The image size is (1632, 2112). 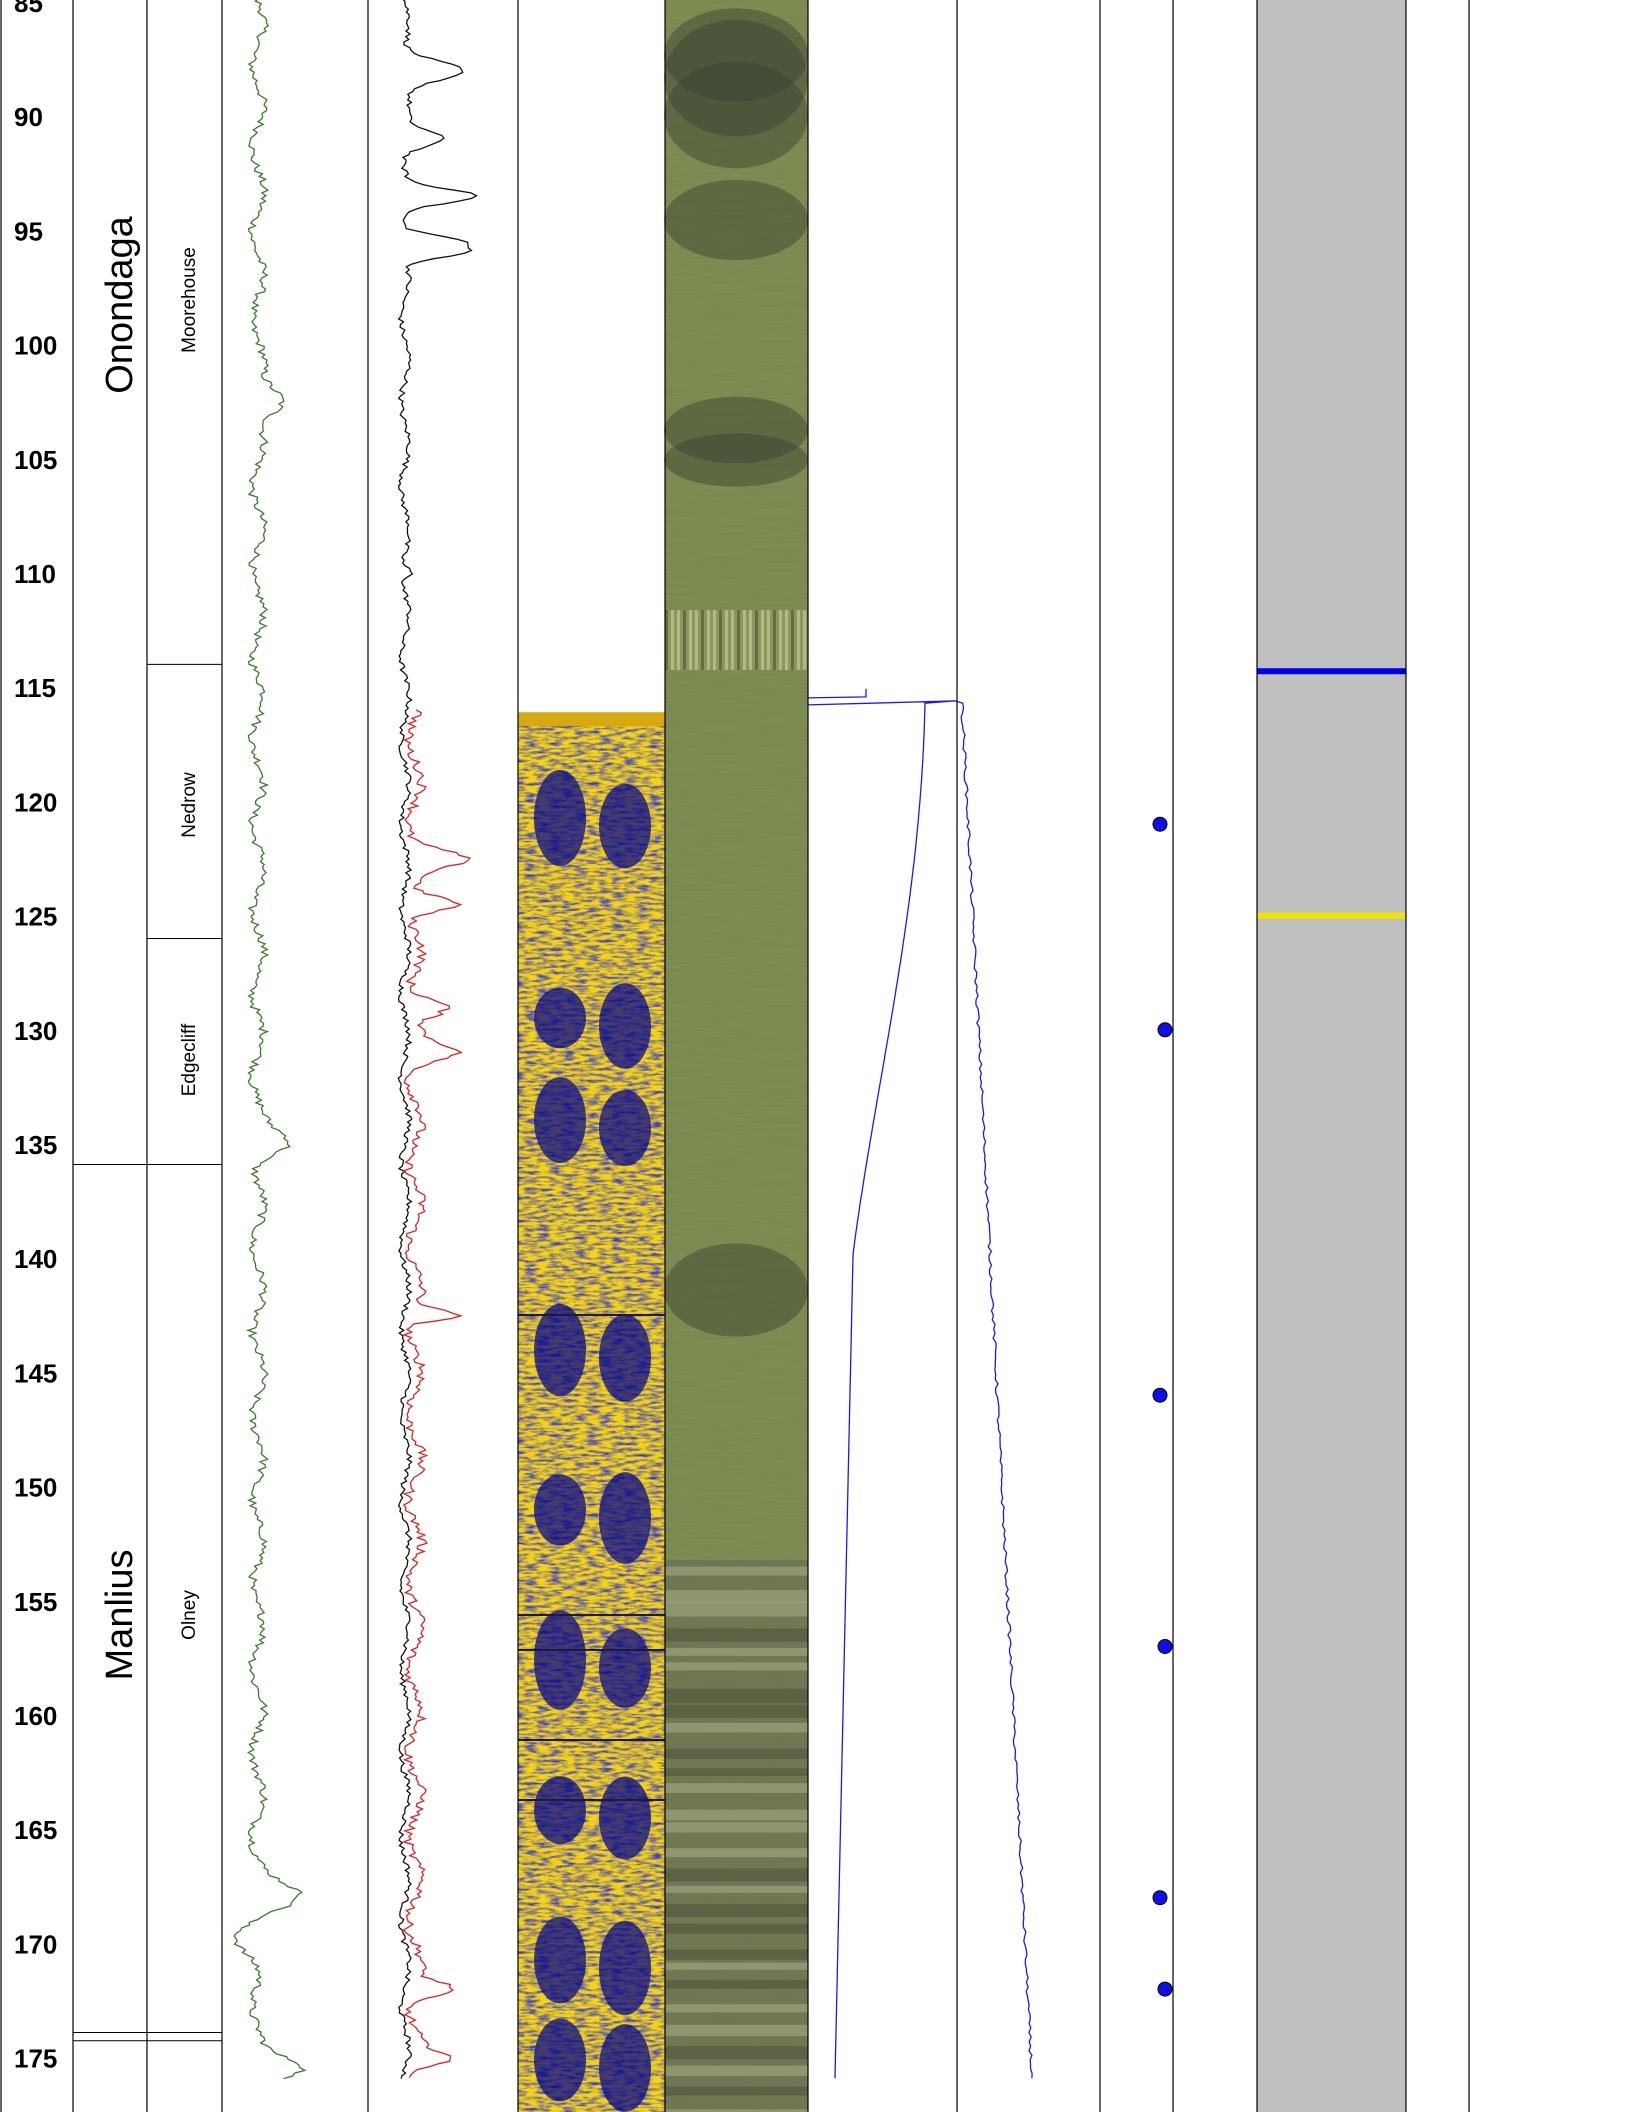 I want to click on formation-label: Manlius, so click(x=120, y=1615).